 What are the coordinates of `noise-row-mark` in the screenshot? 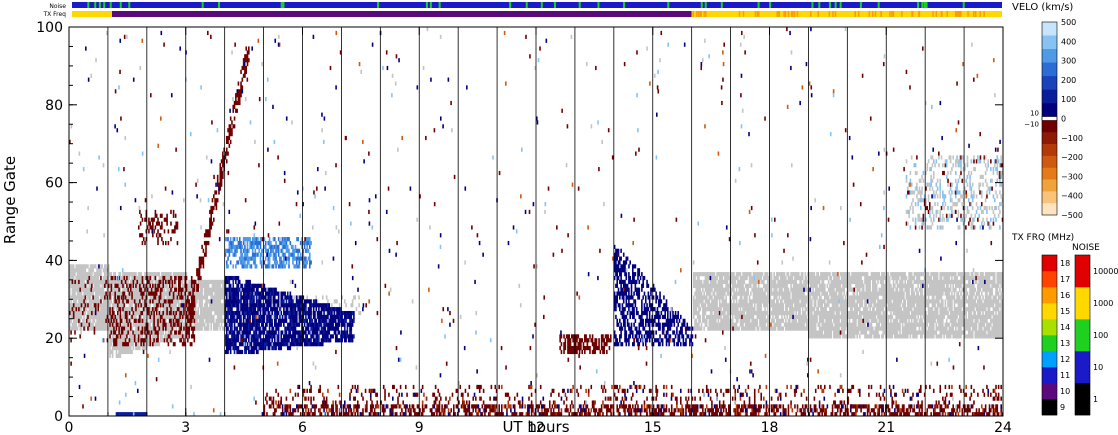 It's located at (281, 5).